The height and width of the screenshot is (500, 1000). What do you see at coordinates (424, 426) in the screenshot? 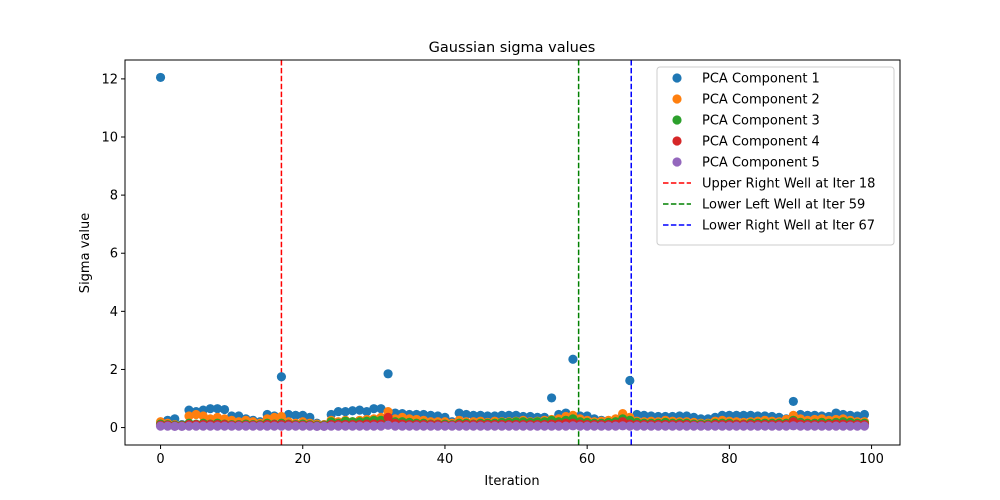
I see `point-s5-i37` at bounding box center [424, 426].